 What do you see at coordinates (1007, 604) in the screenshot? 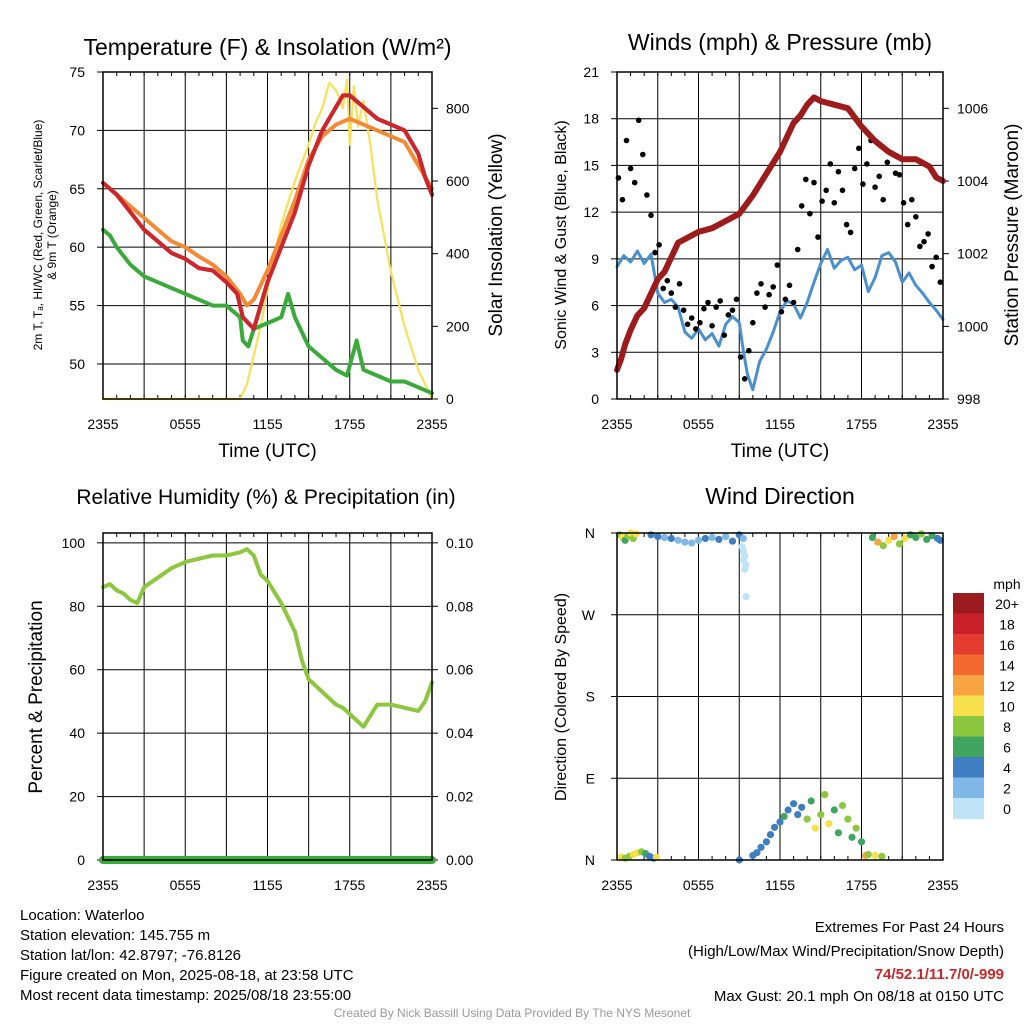
I see `colorbar-label: 20+` at bounding box center [1007, 604].